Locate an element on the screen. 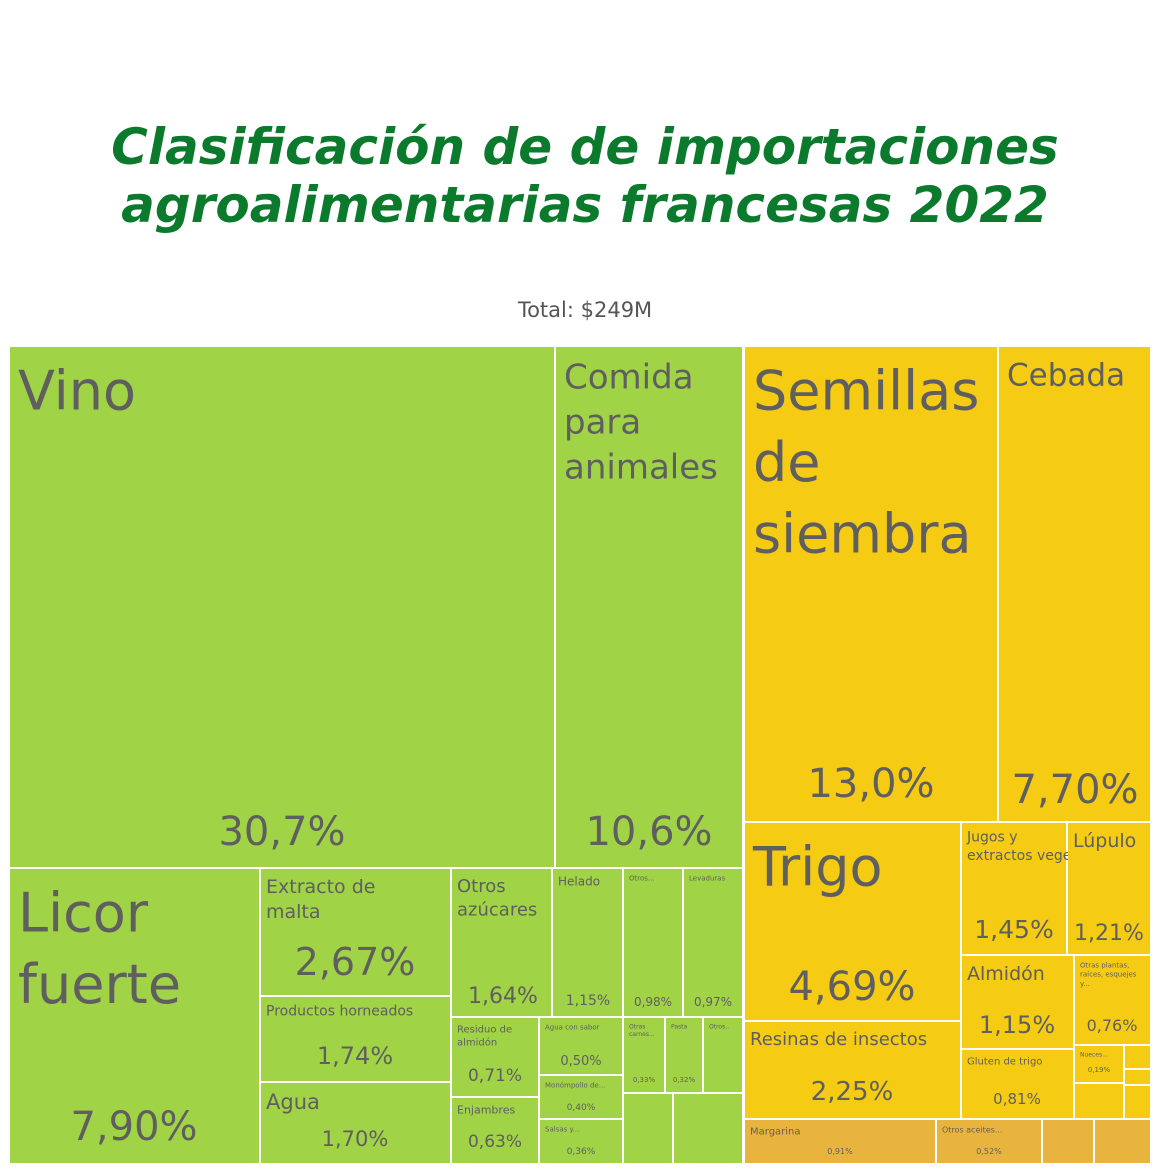 This screenshot has height=1170, width=1170. tile-value-margarina: 0,91% is located at coordinates (840, 1151).